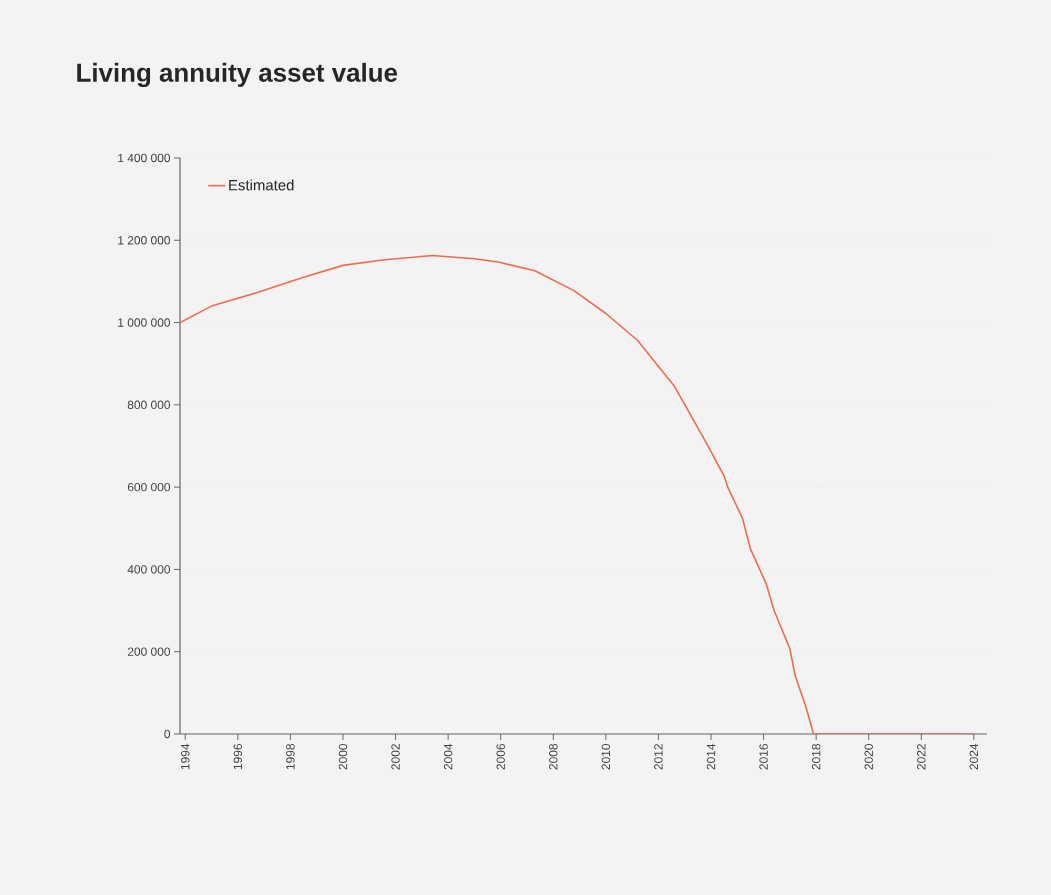 The image size is (1051, 895). What do you see at coordinates (149, 651) in the screenshot?
I see `y-tick-label: 200 000` at bounding box center [149, 651].